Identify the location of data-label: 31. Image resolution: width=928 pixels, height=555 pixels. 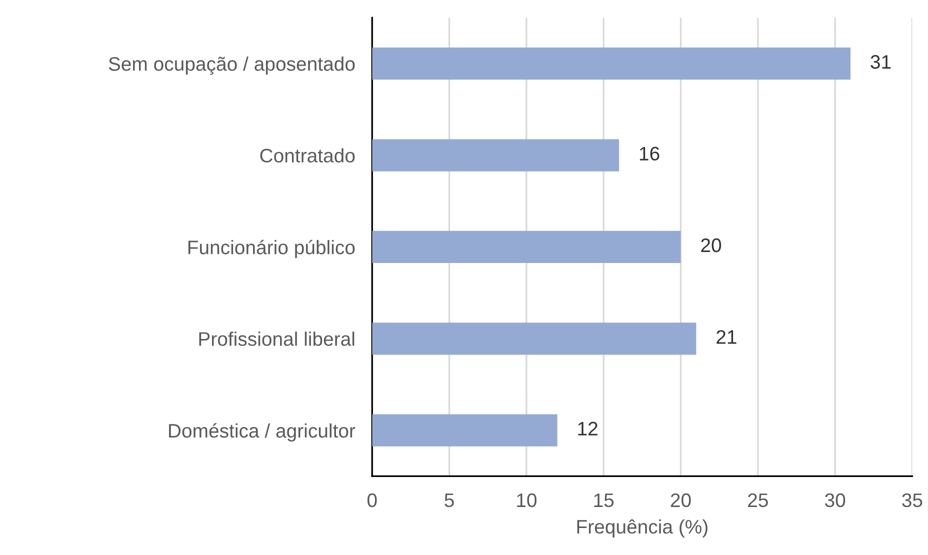
(880, 62).